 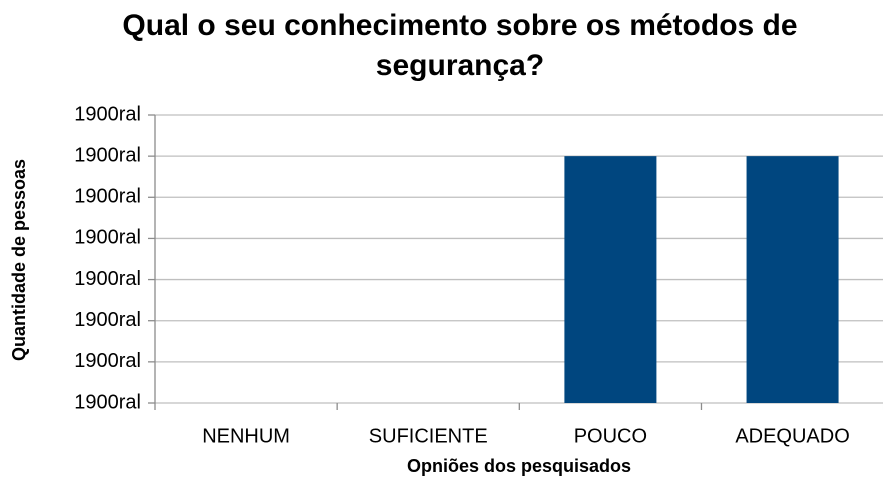 I want to click on x-tick-label: SUFICIENTE, so click(x=428, y=436).